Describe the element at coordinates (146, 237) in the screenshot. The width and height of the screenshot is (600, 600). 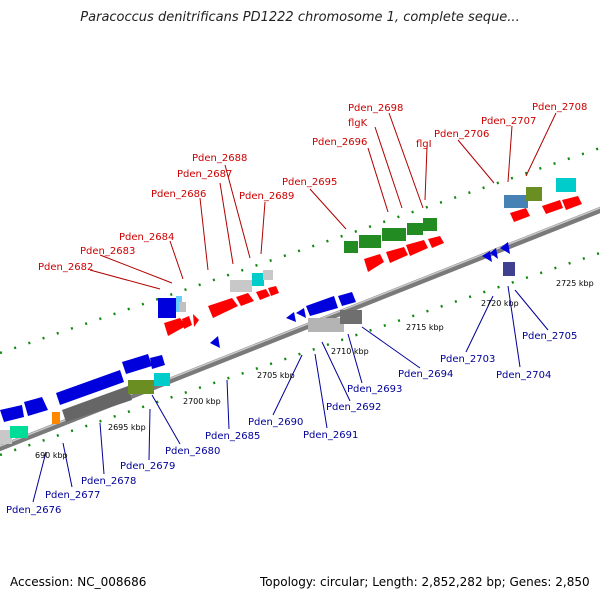
I see `gene-label: Pden_2684` at that location.